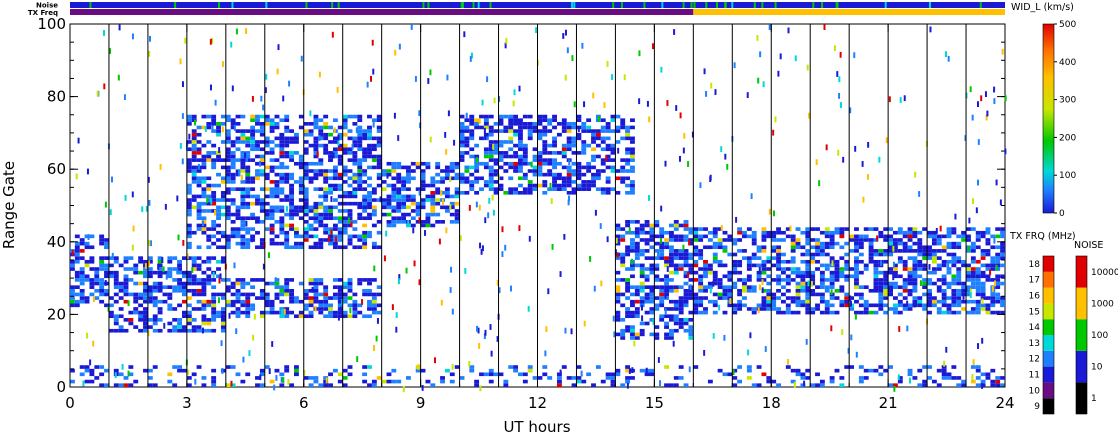 This screenshot has height=435, width=1118. Describe the element at coordinates (1048, 118) in the screenshot. I see `width-colorbar-ramp` at that location.